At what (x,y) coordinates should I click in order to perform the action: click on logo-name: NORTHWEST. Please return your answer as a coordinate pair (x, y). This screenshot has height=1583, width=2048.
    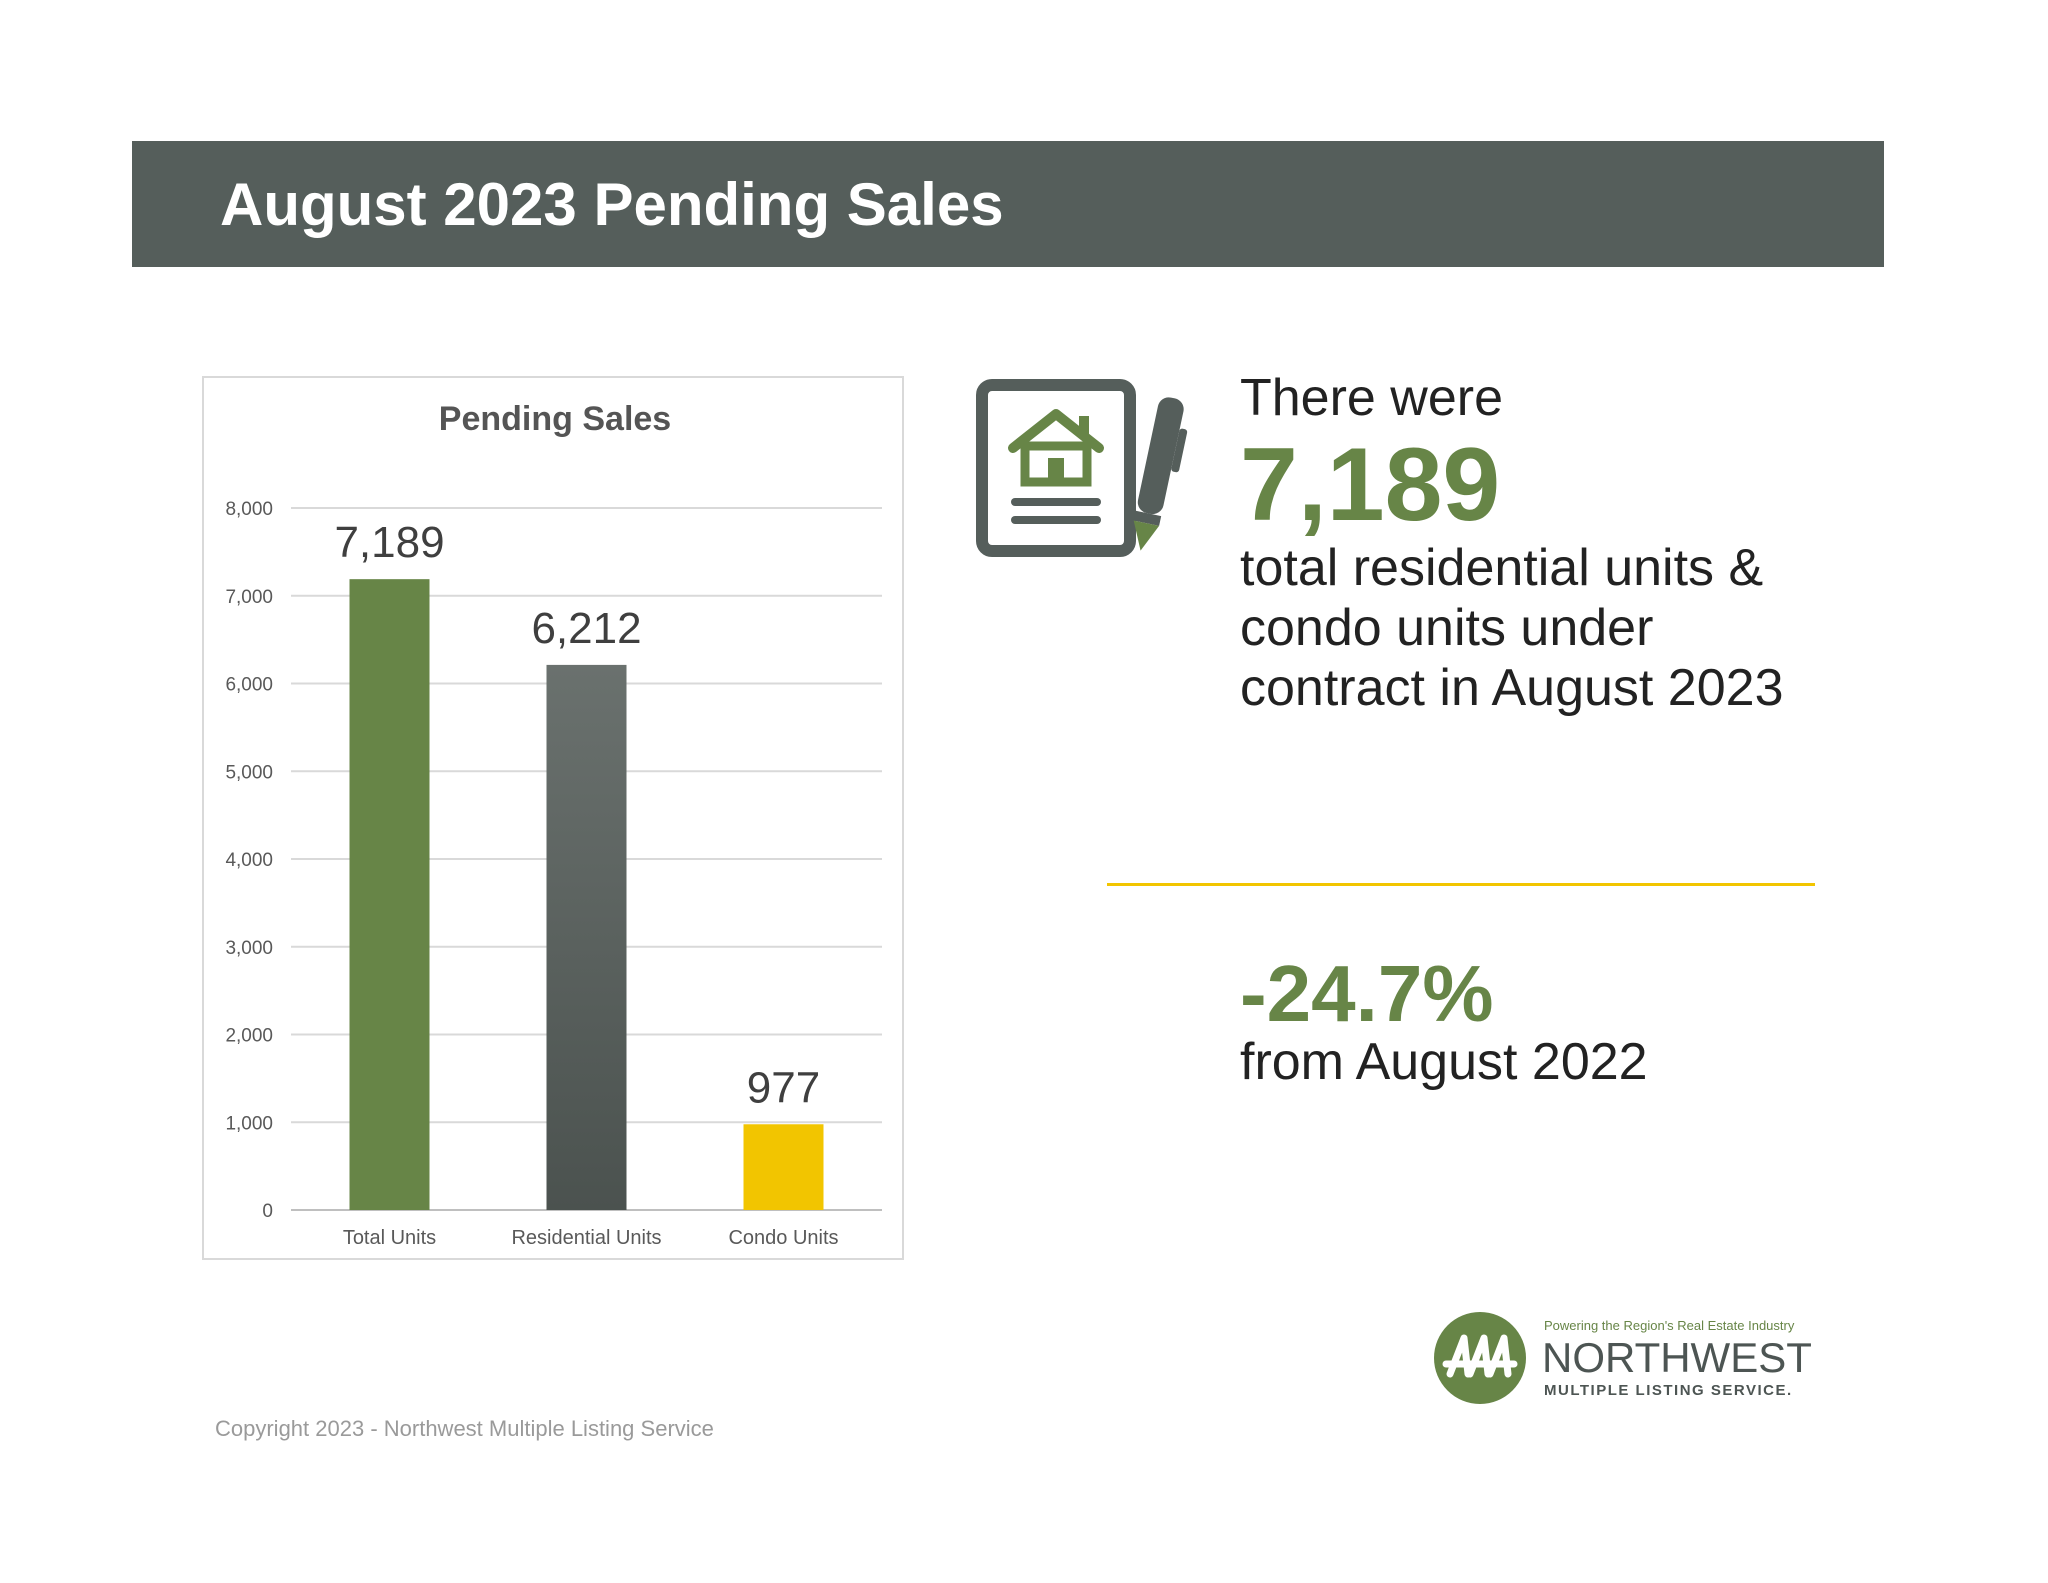
    Looking at the image, I should click on (1677, 1357).